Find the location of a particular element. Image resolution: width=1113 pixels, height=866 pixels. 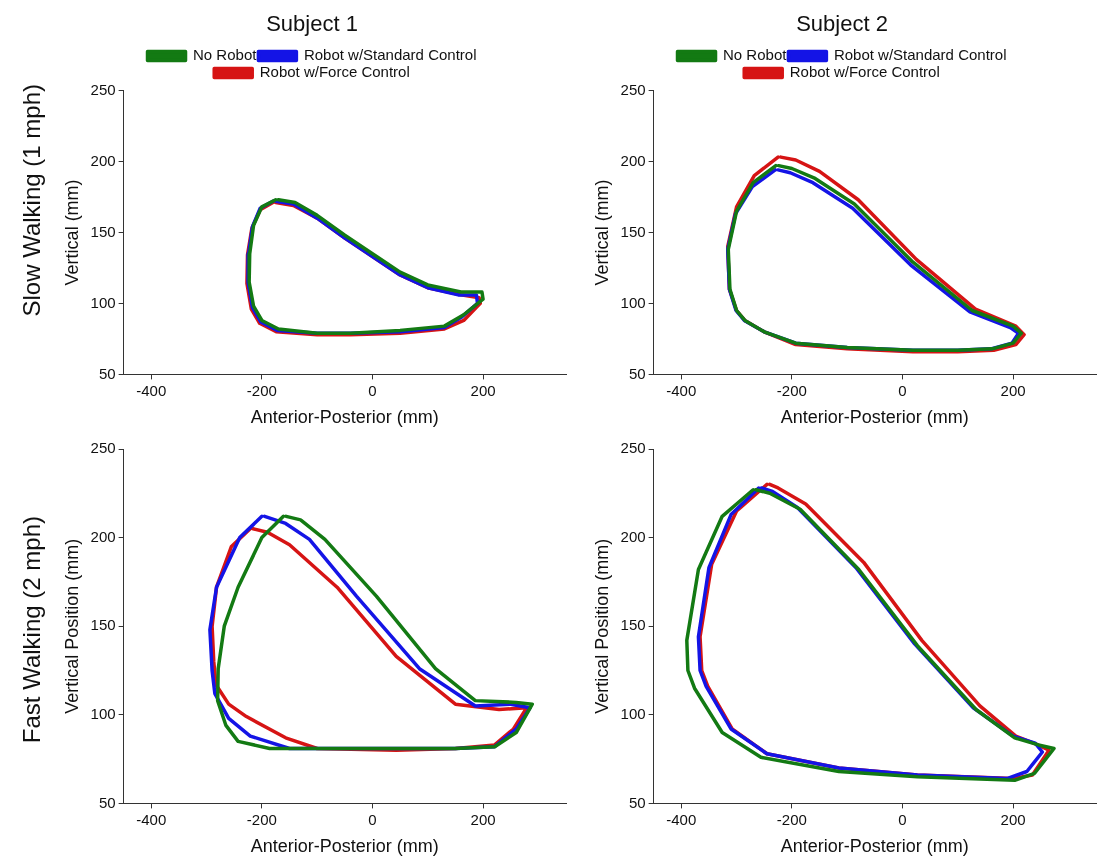

text: Slow Walking (1 mph) is located at coordinates (32, 200).